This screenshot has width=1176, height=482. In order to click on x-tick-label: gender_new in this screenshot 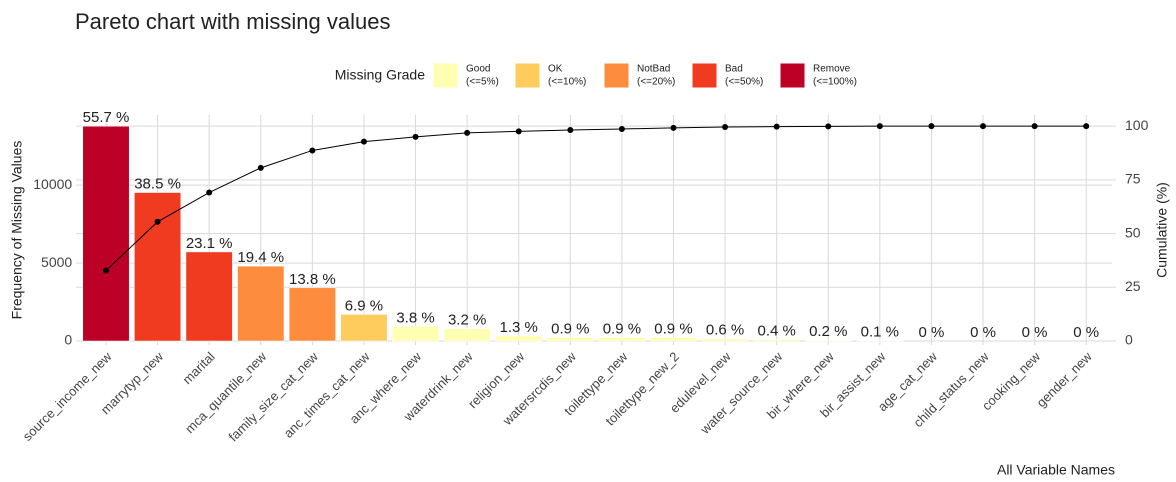, I will do `click(1065, 380)`.